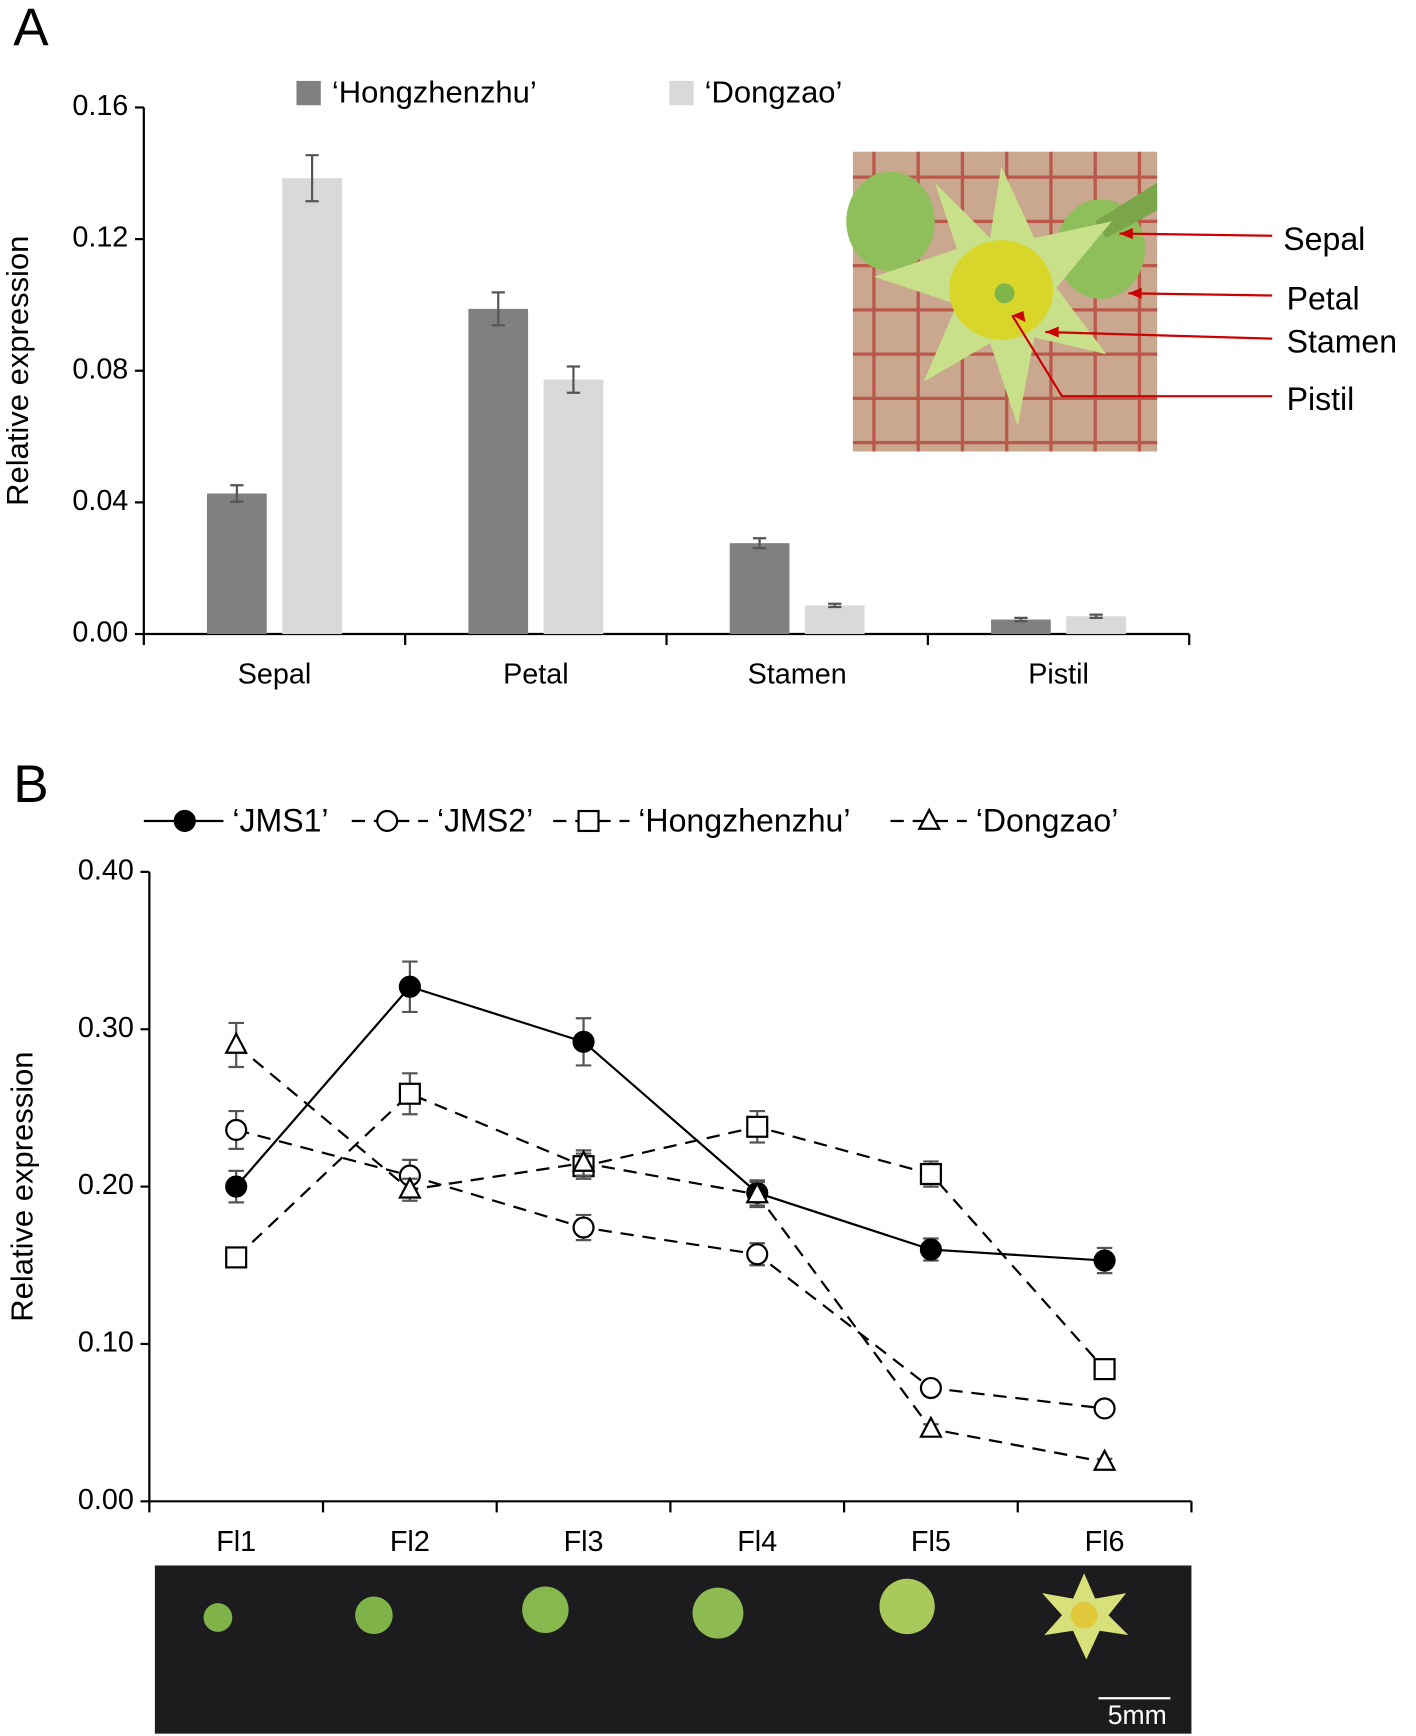 The width and height of the screenshot is (1416, 1736). What do you see at coordinates (106, 1185) in the screenshot?
I see `y-tick-label: 0.20` at bounding box center [106, 1185].